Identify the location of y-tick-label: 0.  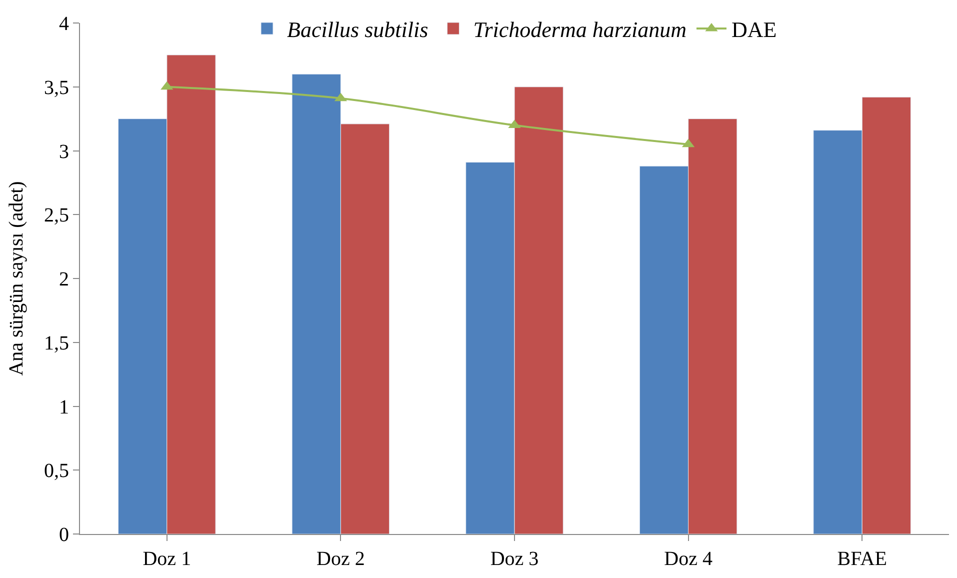
(64, 535).